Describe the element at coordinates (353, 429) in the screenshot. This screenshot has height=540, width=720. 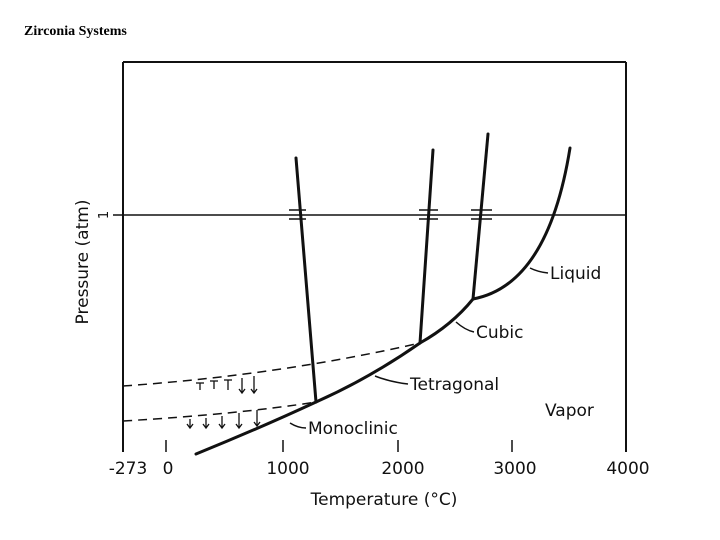
I see `monoclinic-label: Monoclinic` at that location.